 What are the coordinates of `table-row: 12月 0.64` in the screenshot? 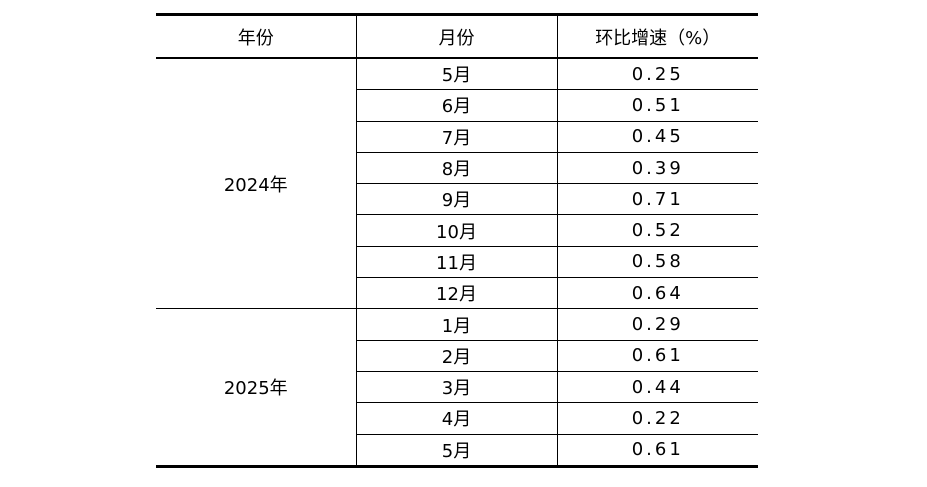 It's located at (457, 293).